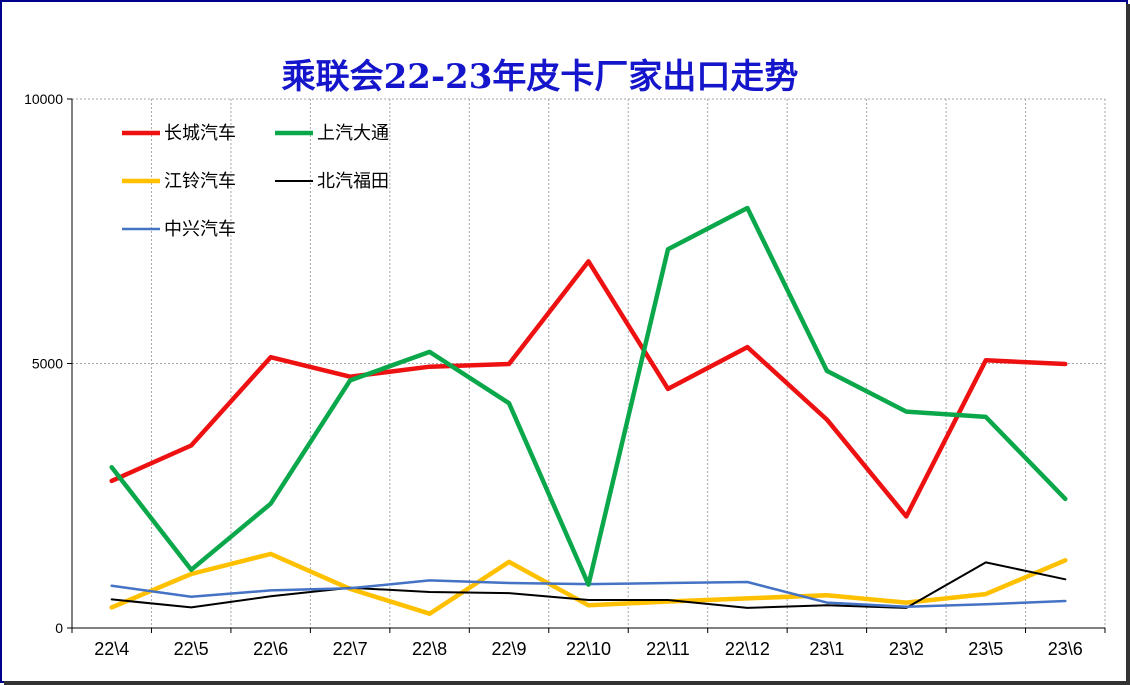 The height and width of the screenshot is (685, 1130). I want to click on legend-item-0: 长城汽车, so click(179, 133).